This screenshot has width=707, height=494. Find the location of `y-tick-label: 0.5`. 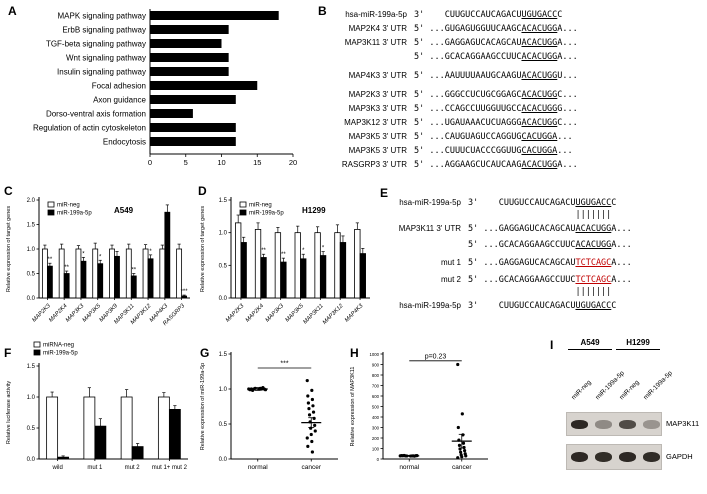

y-tick-label: 0.5 is located at coordinates (31, 275).